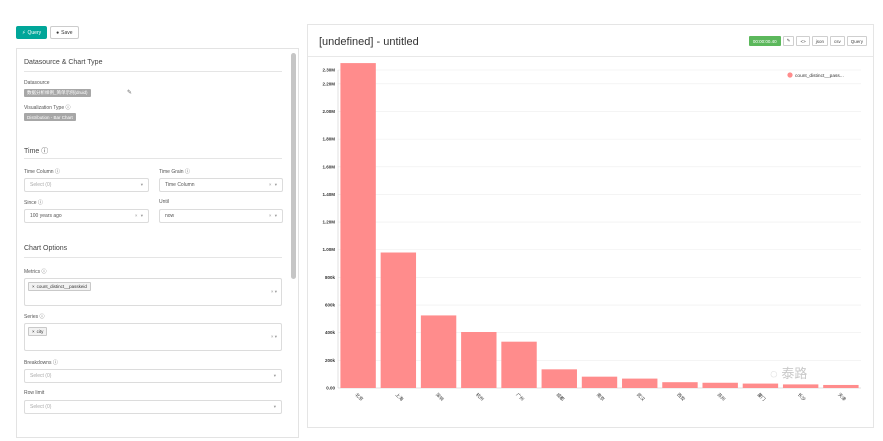  What do you see at coordinates (328, 70) in the screenshot?
I see `y-tick-label: 2.30M` at bounding box center [328, 70].